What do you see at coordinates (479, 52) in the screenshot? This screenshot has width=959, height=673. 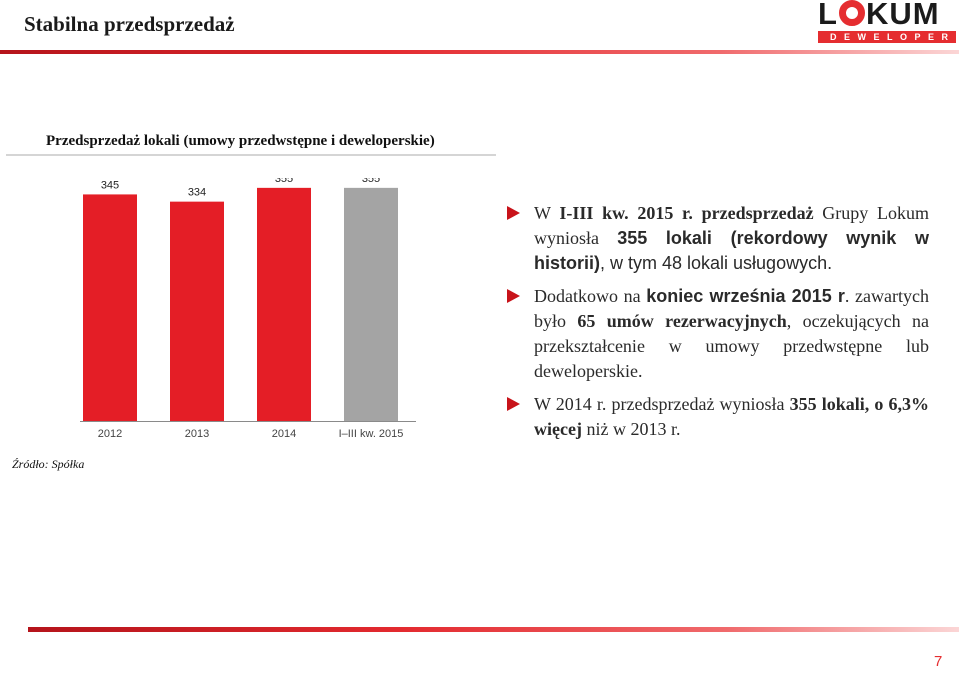 I see `top-rule-divider` at bounding box center [479, 52].